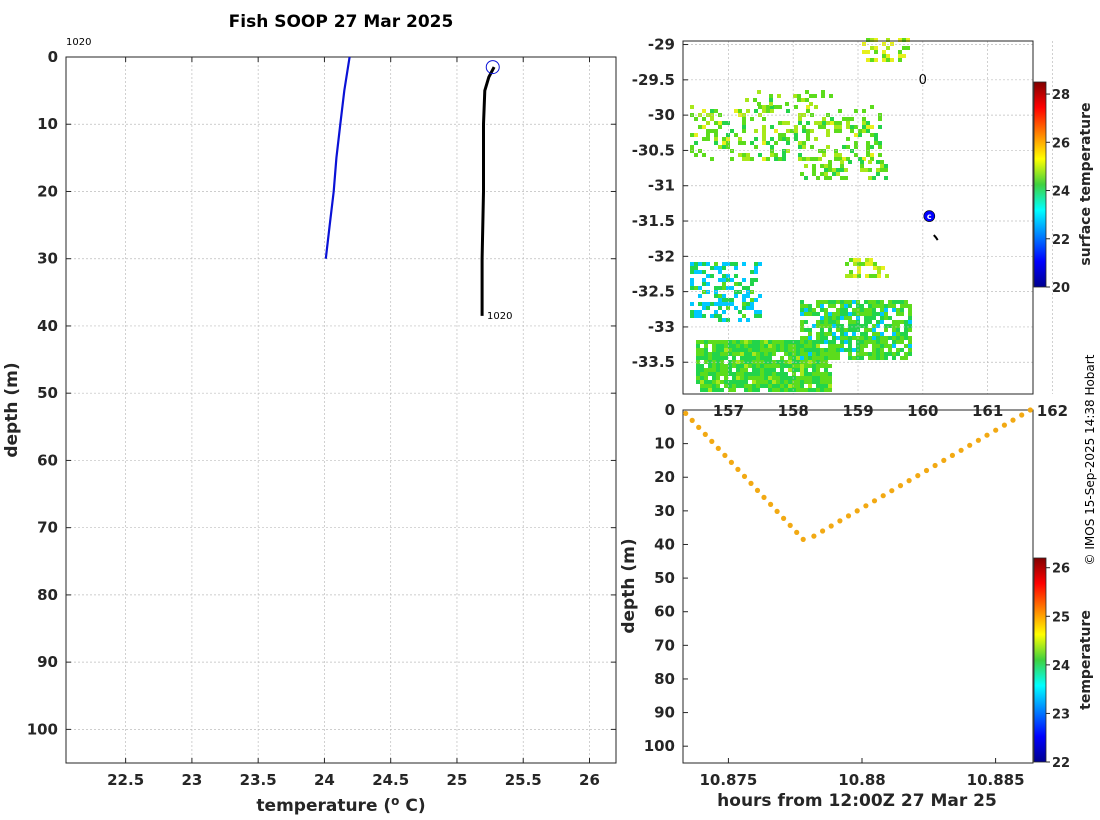 The image size is (1100, 820). Describe the element at coordinates (589, 780) in the screenshot. I see `profile-xtick-label: 26` at that location.